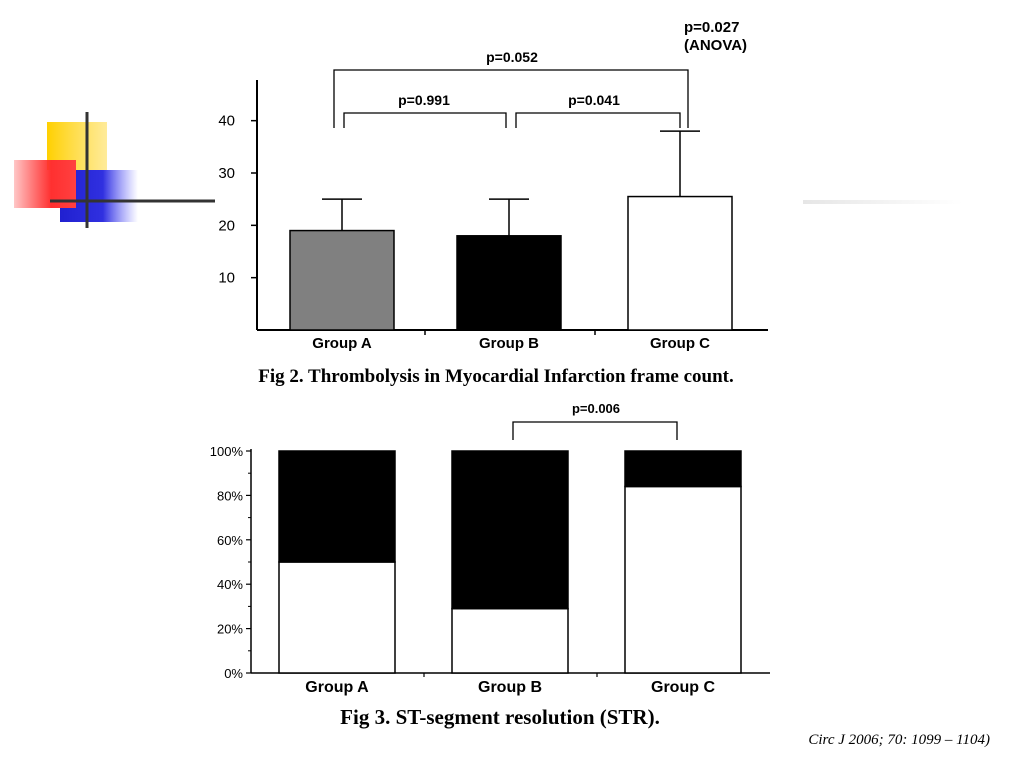 This screenshot has height=768, width=1024. Describe the element at coordinates (424, 100) in the screenshot. I see `pvalue-label: p=0.991` at that location.